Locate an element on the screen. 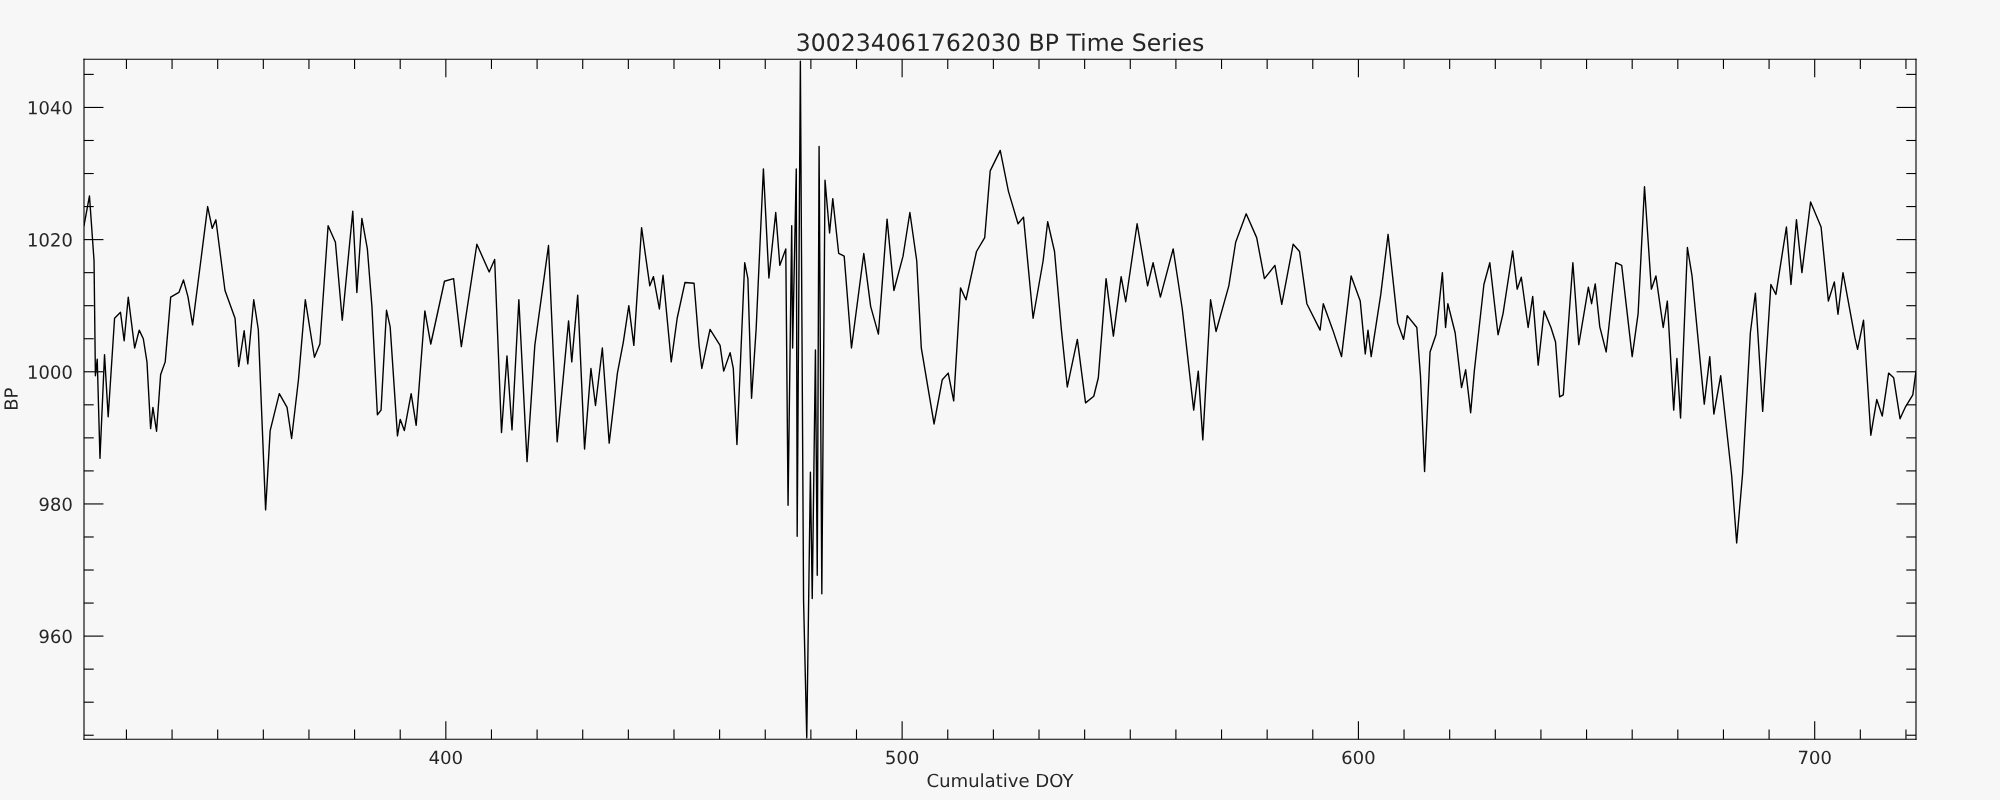 The width and height of the screenshot is (2000, 800). y-tick-label: 960 is located at coordinates (55, 636).